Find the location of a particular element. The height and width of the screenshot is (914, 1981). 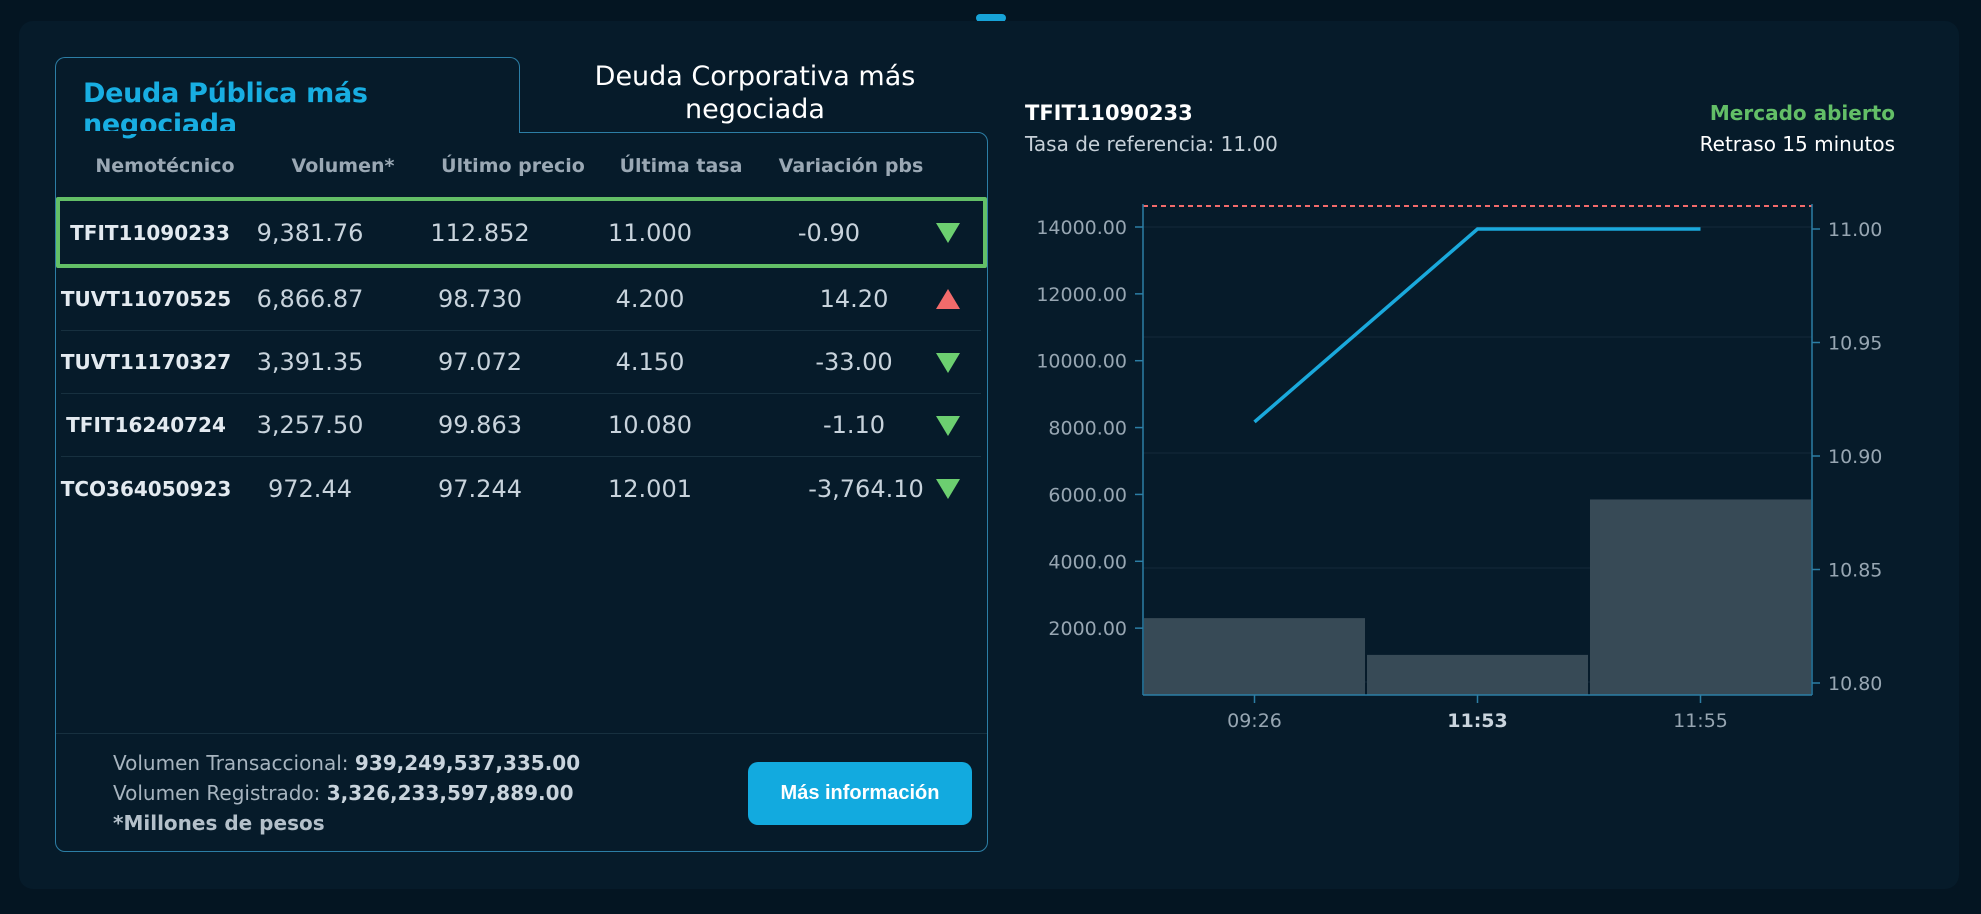

cell-precio: 112.852 is located at coordinates (480, 232).